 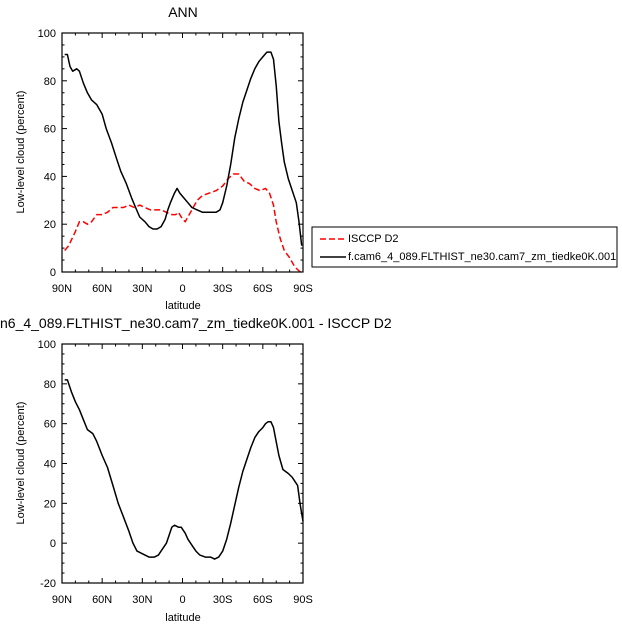 What do you see at coordinates (102, 289) in the screenshot?
I see `top-x-tick-label: 60N` at bounding box center [102, 289].